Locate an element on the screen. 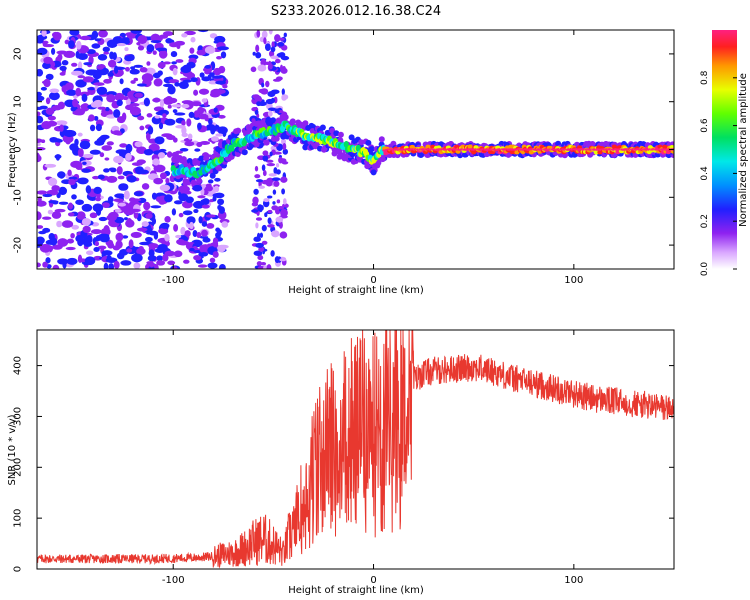 This screenshot has width=750, height=600. y-tick-label: 10 is located at coordinates (18, 101).